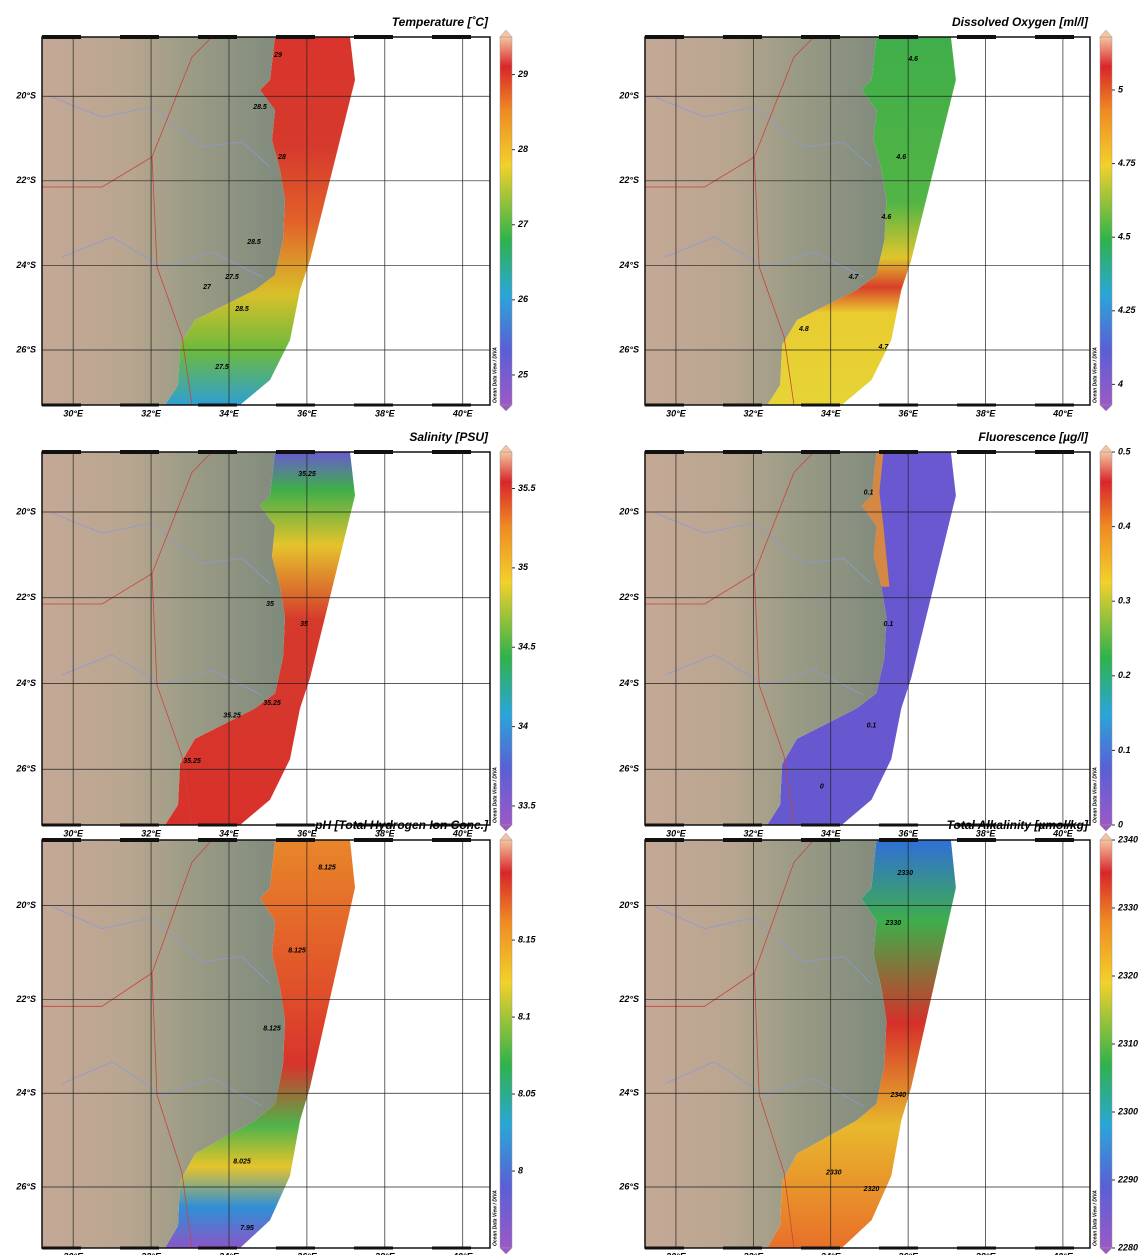 The image size is (1148, 1255). Describe the element at coordinates (523, 567) in the screenshot. I see `colorbar-label: 35` at that location.